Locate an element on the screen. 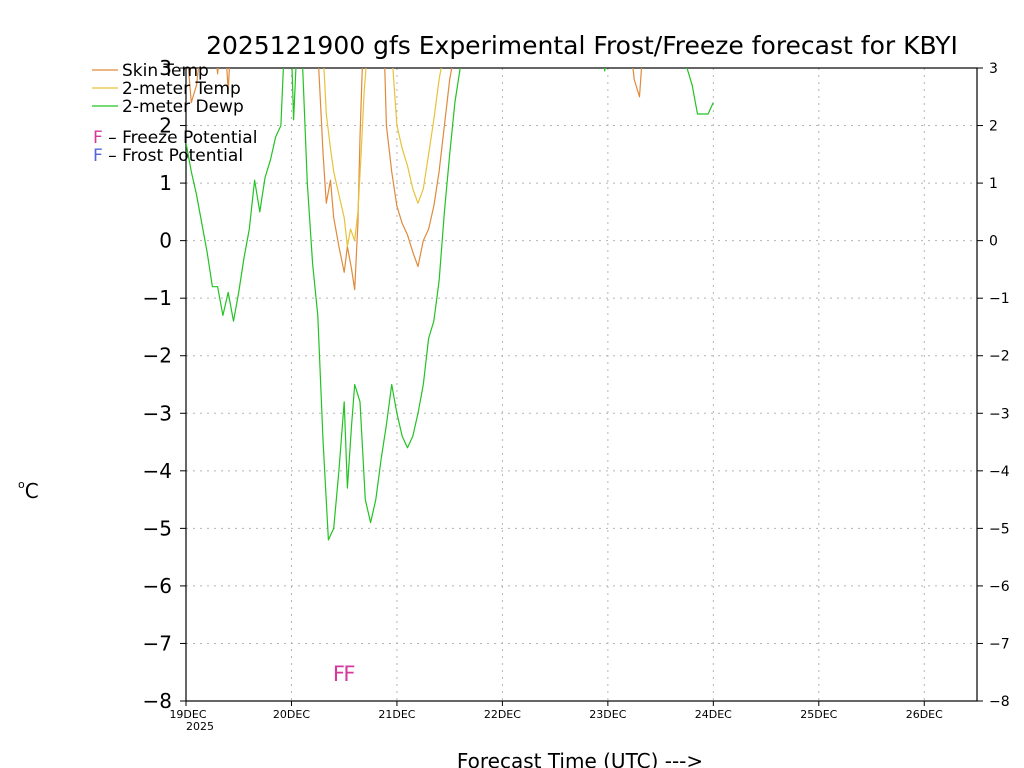 This screenshot has width=1024, height=768. freeze-text: – Freeze Potential is located at coordinates (180, 138).